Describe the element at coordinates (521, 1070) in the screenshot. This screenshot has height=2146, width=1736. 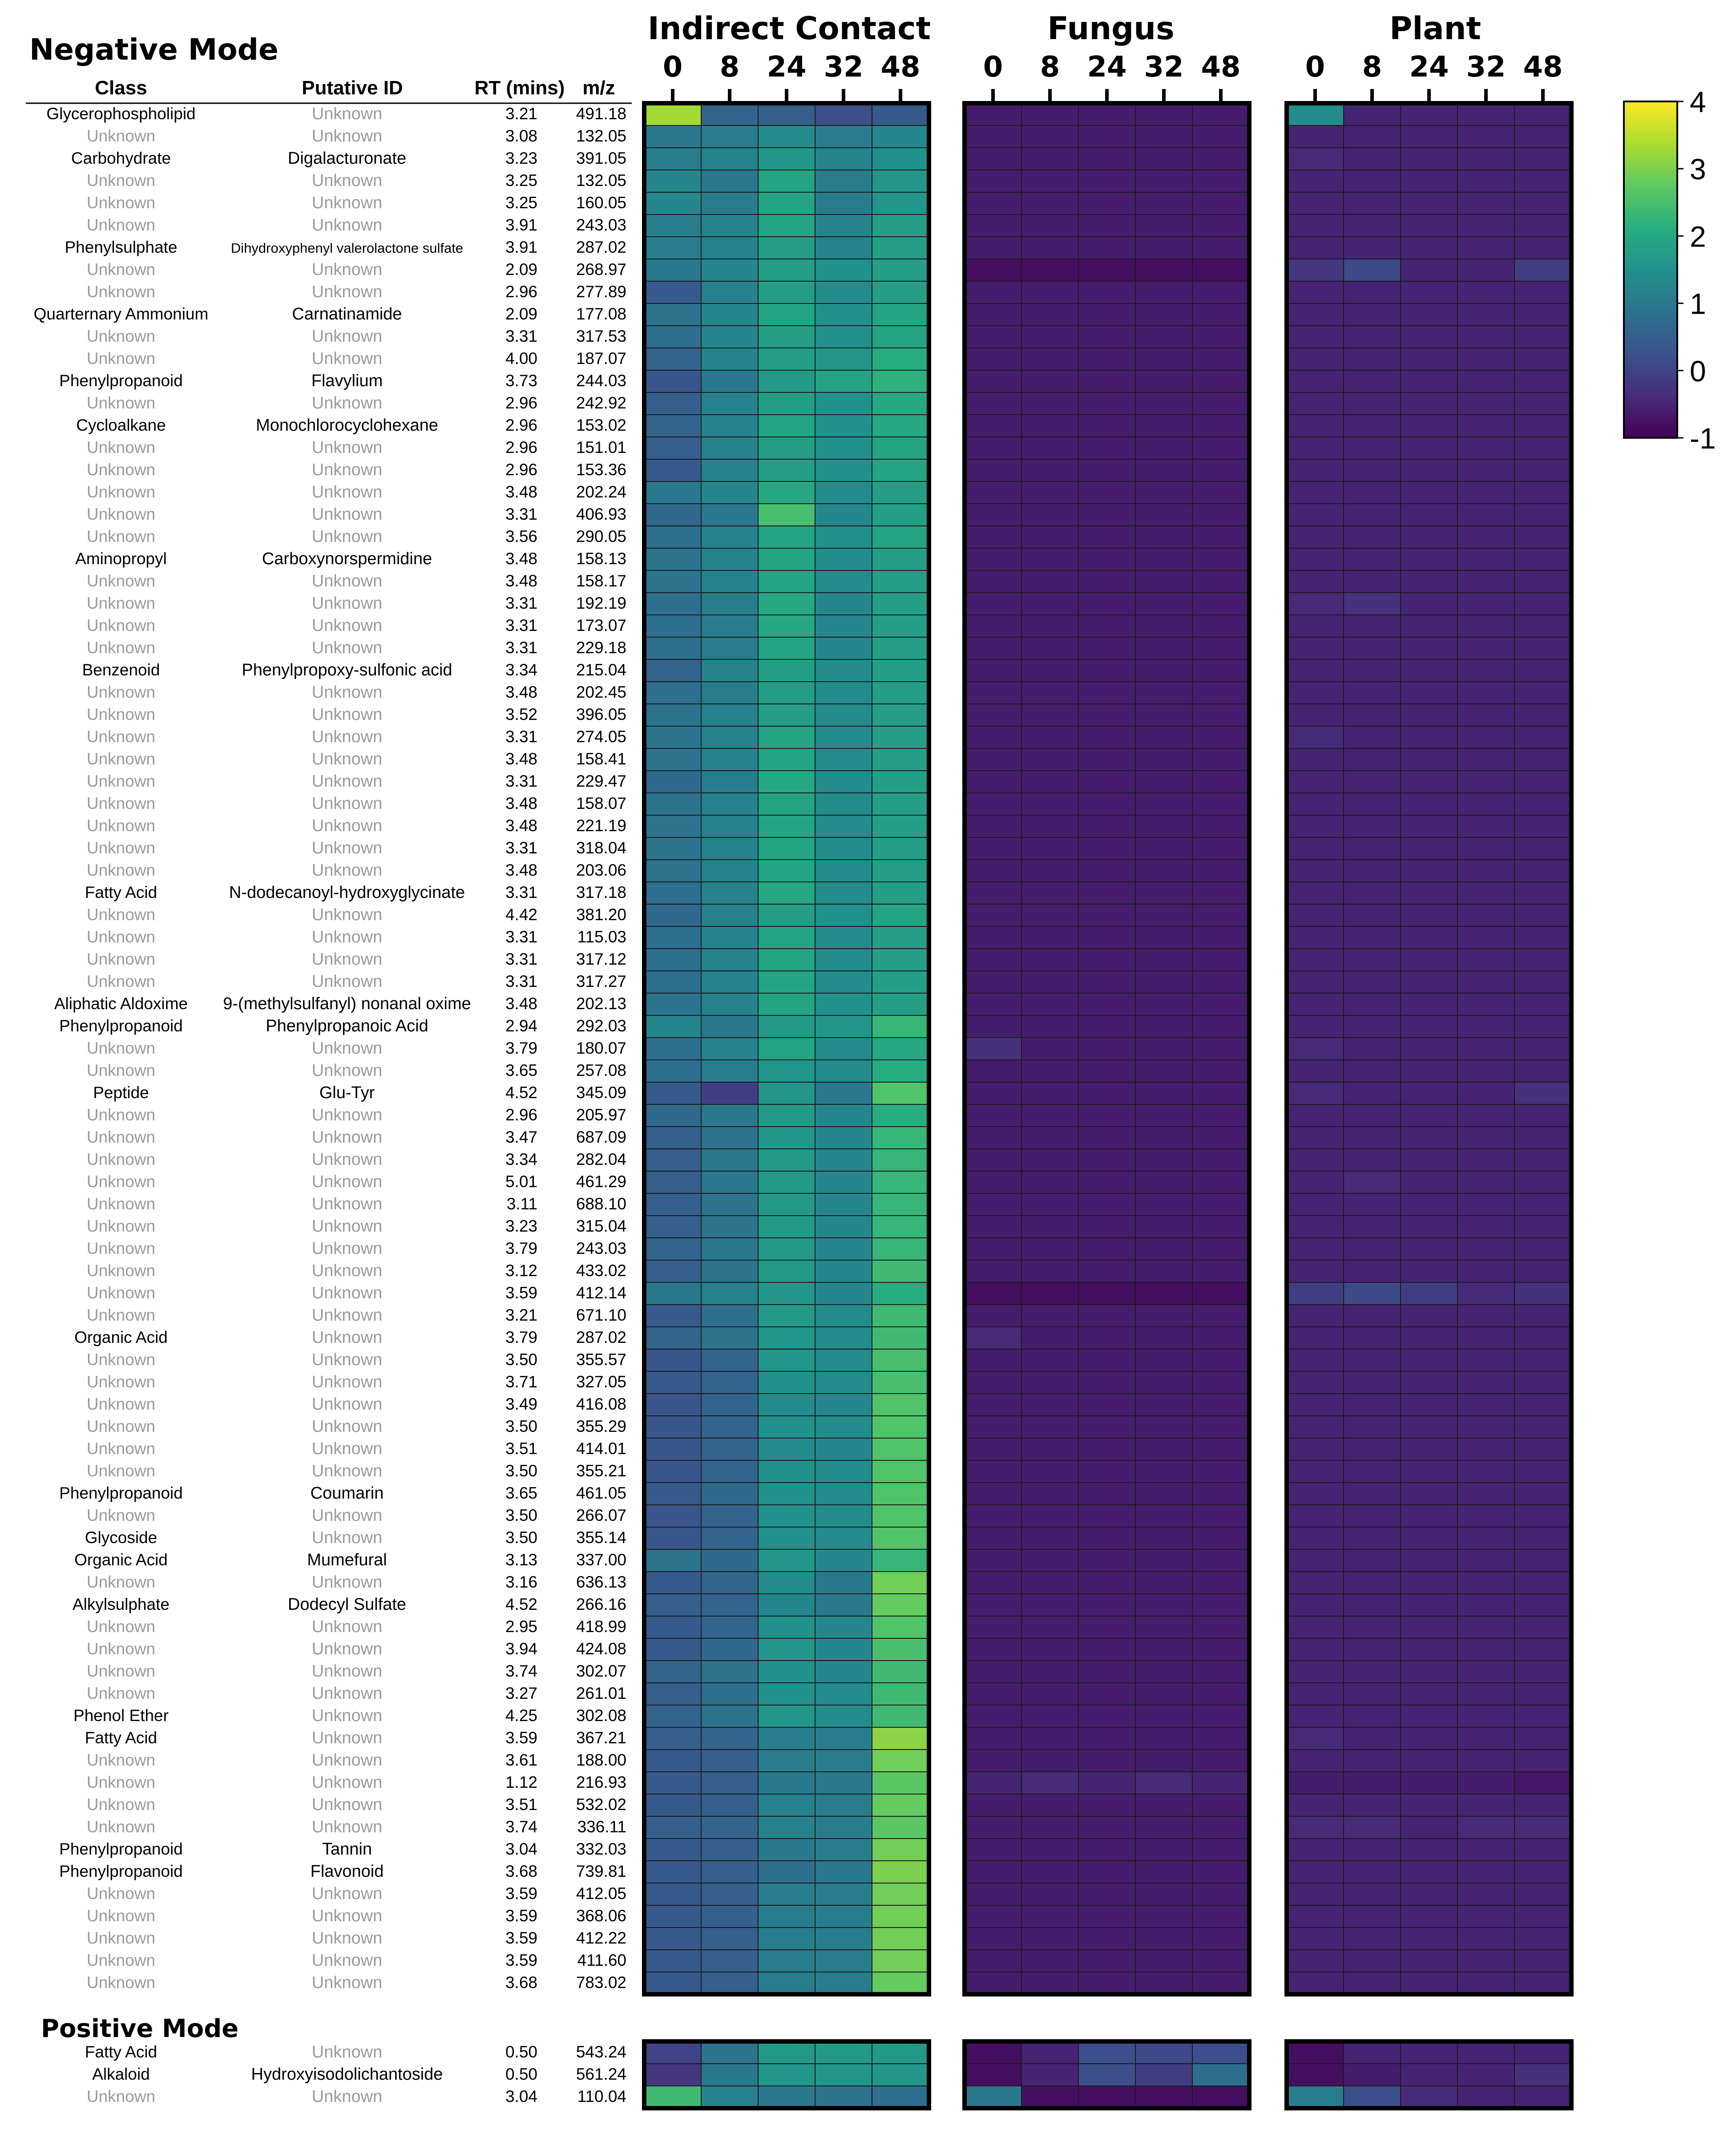
I see `negative-row-rt: 3.65` at that location.